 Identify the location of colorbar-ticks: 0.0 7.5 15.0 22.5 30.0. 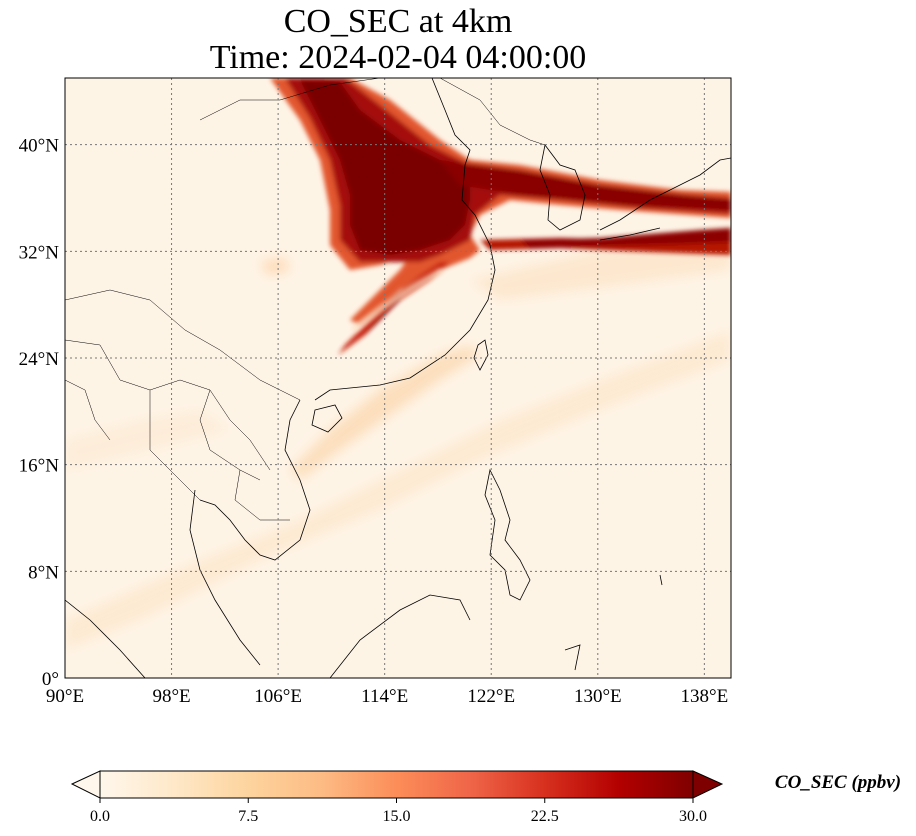
(398, 811).